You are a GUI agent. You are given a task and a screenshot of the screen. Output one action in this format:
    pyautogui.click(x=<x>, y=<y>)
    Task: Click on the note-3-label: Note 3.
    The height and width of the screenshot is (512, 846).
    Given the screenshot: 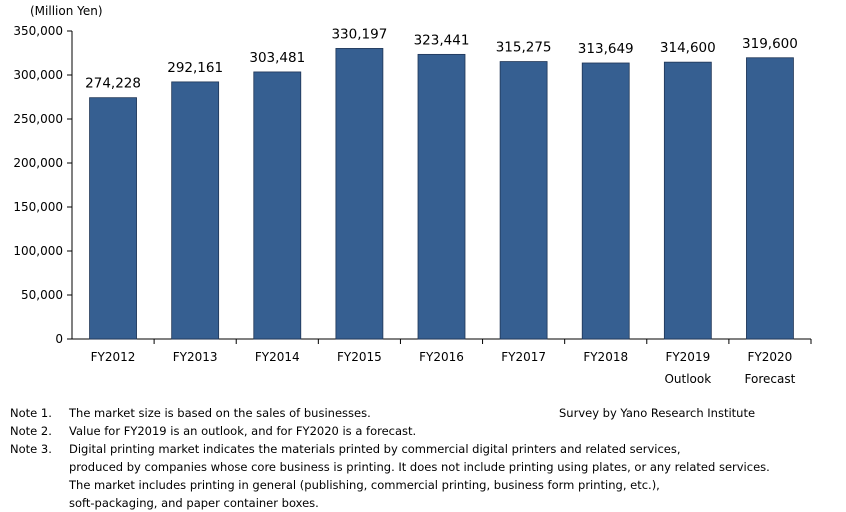 What is the action you would take?
    pyautogui.click(x=31, y=449)
    